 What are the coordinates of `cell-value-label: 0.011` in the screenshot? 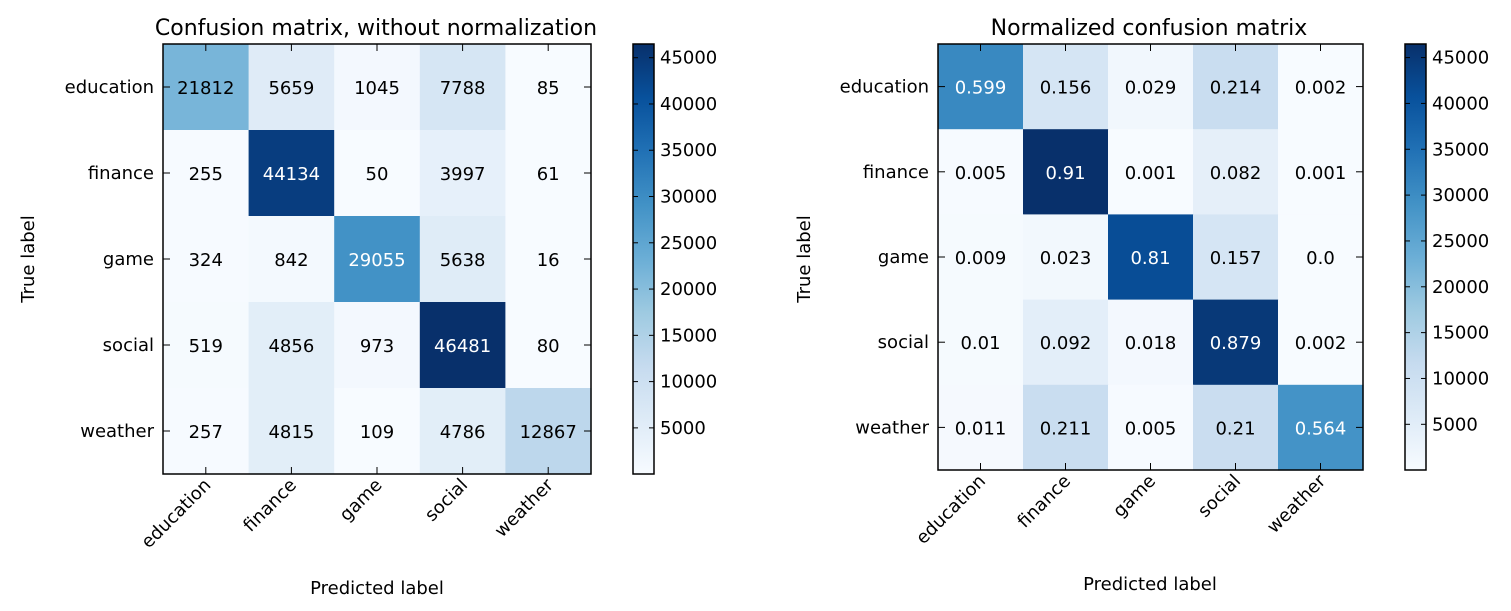 It's located at (981, 428).